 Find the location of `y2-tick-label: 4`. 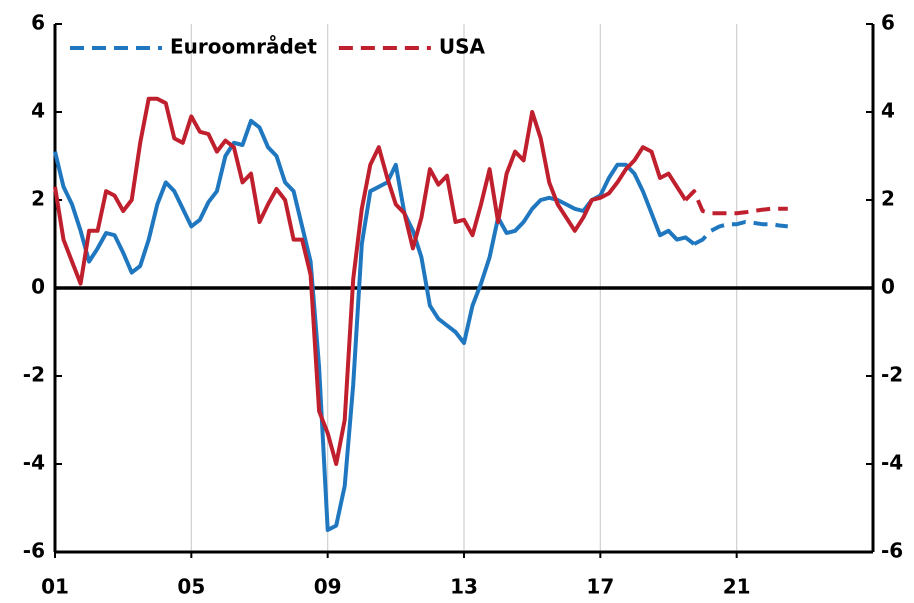

y2-tick-label: 4 is located at coordinates (888, 111).